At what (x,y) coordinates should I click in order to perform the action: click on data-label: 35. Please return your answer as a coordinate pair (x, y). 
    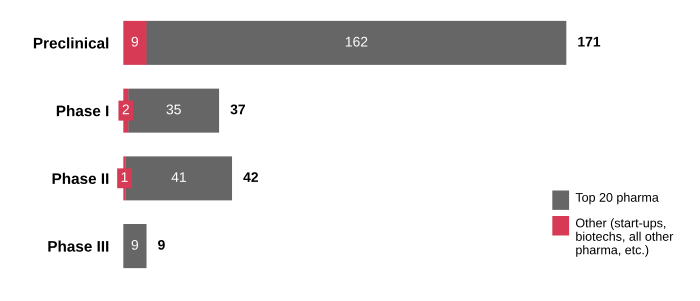
    Looking at the image, I should click on (173, 109).